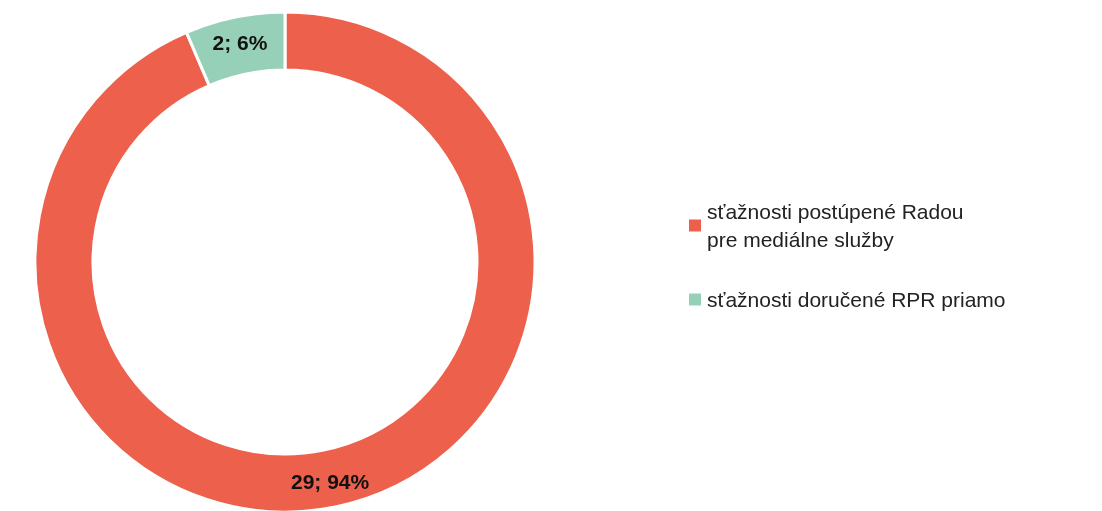 The width and height of the screenshot is (1102, 511). What do you see at coordinates (835, 225) in the screenshot?
I see `legend-label: sťažnosti postúpené Radou pre mediálne služby` at bounding box center [835, 225].